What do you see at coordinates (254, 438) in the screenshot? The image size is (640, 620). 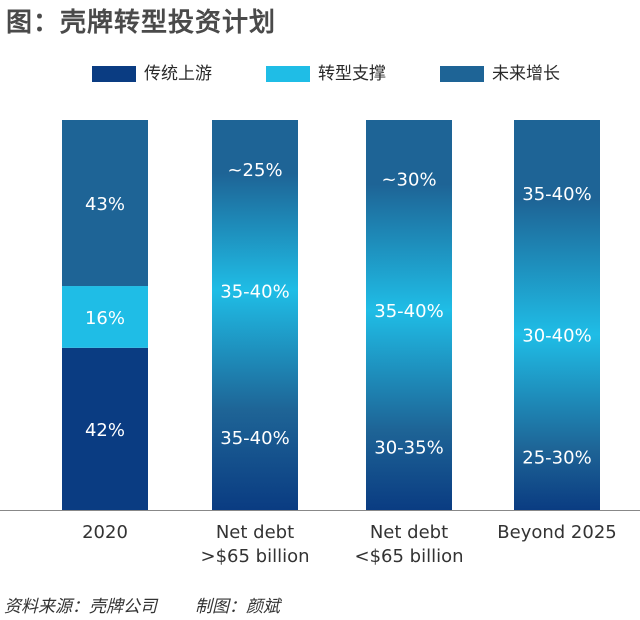 I see `data-label-bar-2-1: 35-40%` at bounding box center [254, 438].